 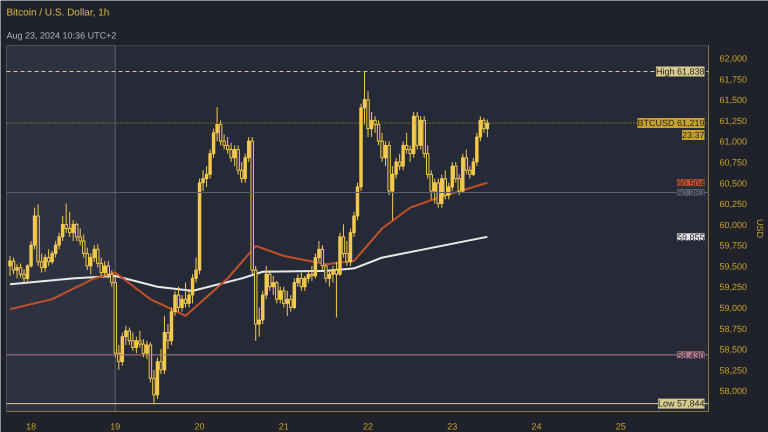 I want to click on y-tick-label: 60,750, so click(x=734, y=162).